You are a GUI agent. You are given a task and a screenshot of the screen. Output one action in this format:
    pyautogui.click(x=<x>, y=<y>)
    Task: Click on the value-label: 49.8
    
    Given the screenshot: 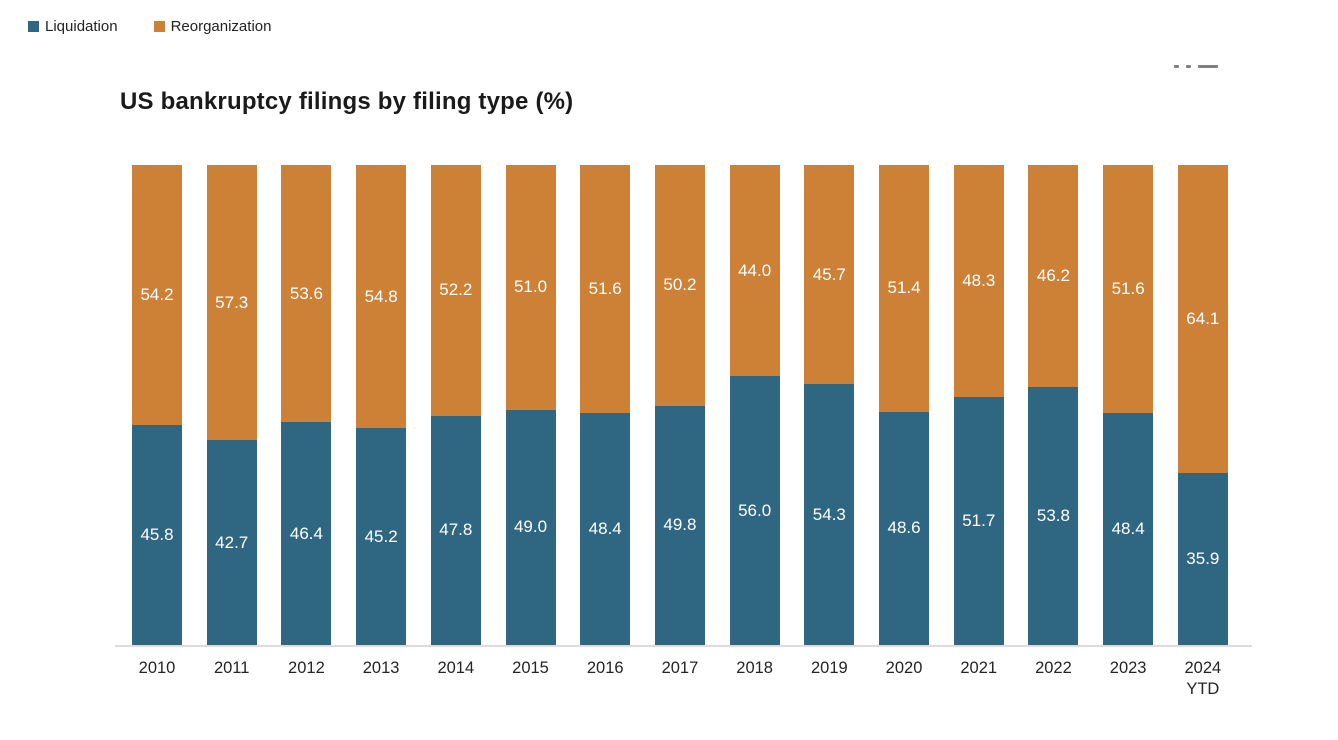 What is the action you would take?
    pyautogui.click(x=680, y=525)
    